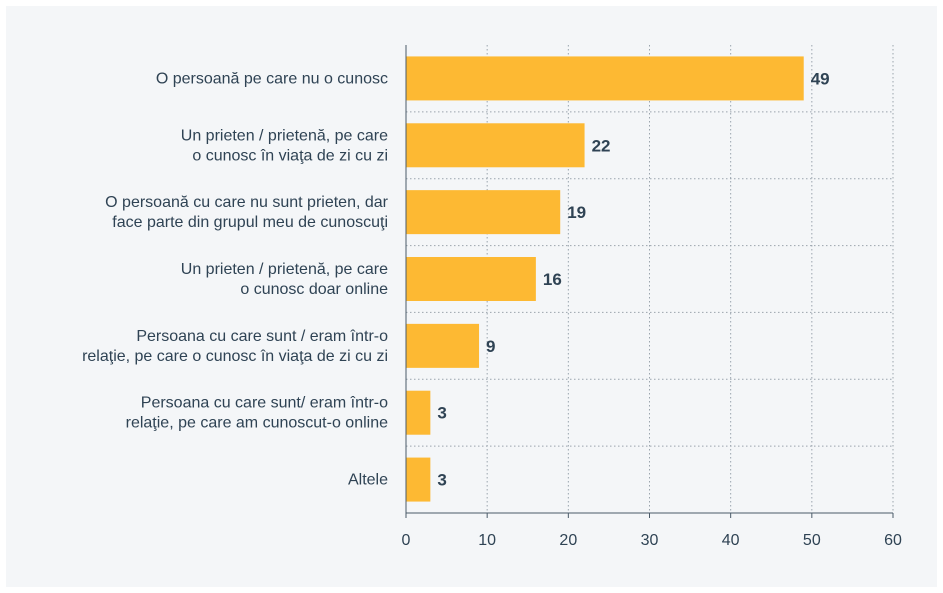 The width and height of the screenshot is (943, 593). I want to click on category-label: Altele, so click(368, 480).